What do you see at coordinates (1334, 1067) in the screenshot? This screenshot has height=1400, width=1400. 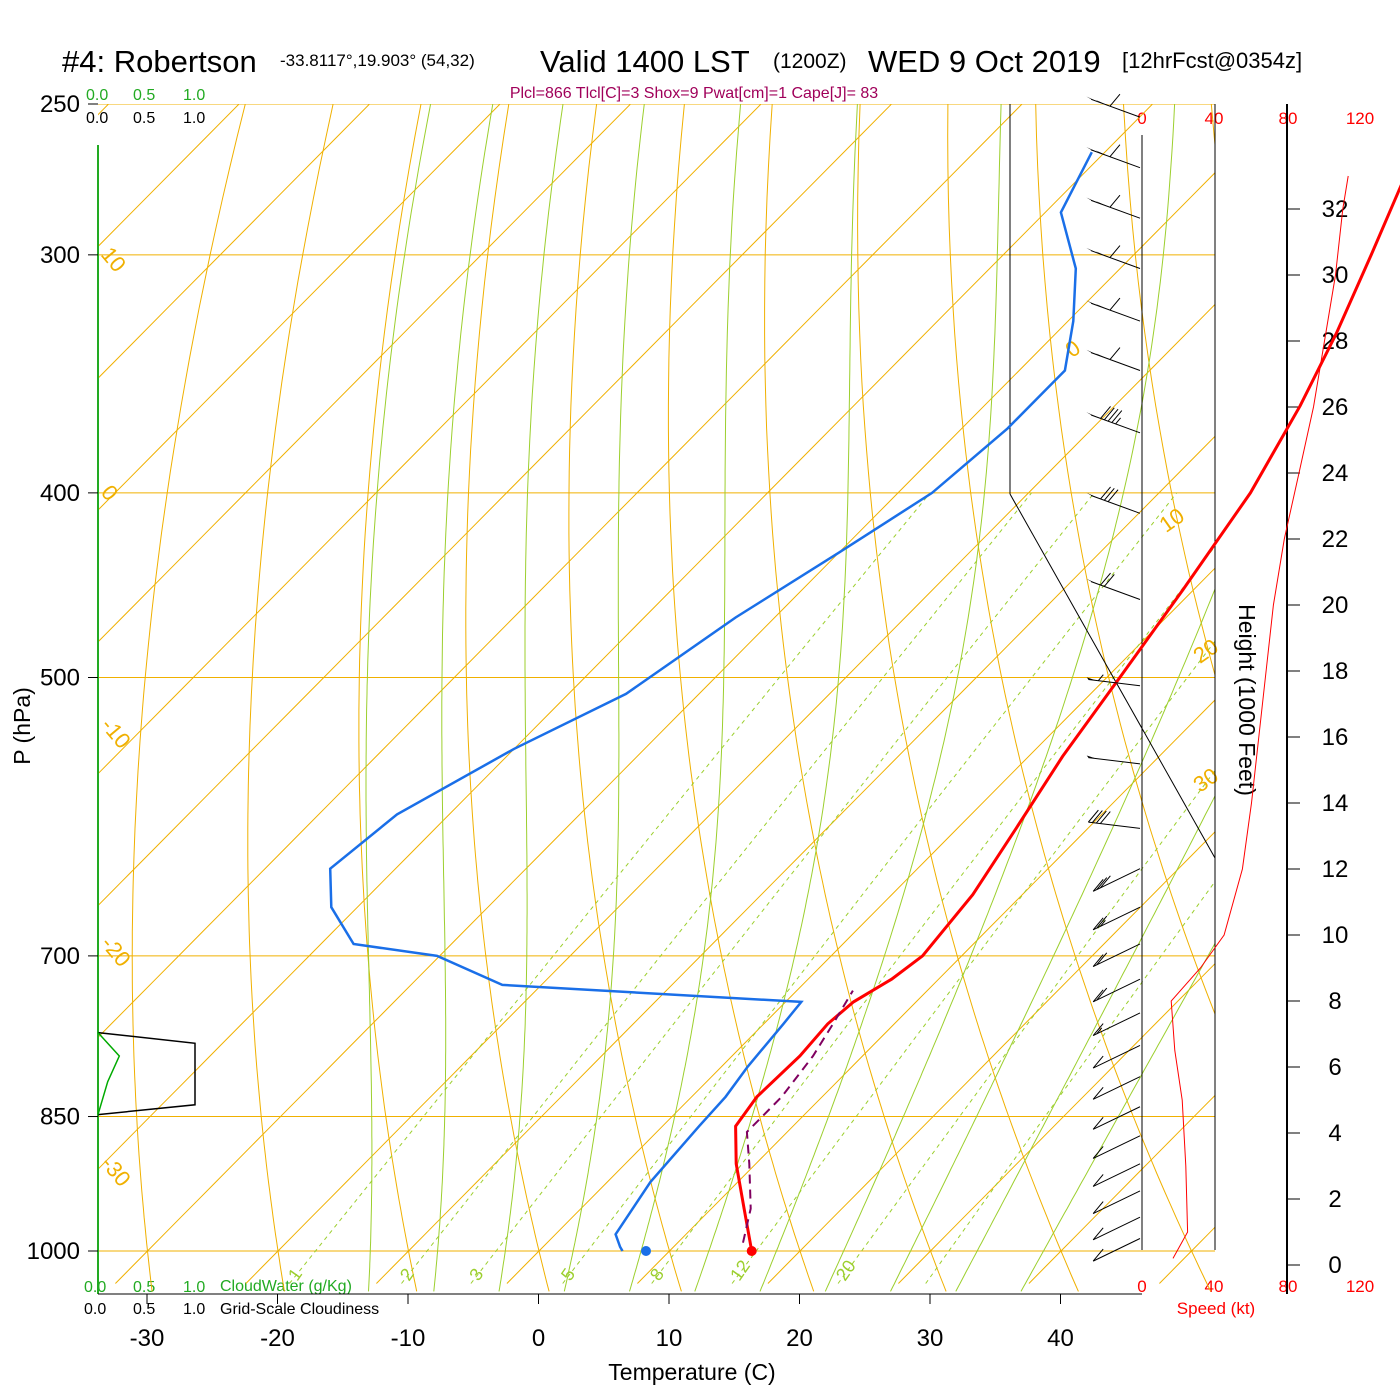 I see `height-tick-label: 6` at bounding box center [1334, 1067].